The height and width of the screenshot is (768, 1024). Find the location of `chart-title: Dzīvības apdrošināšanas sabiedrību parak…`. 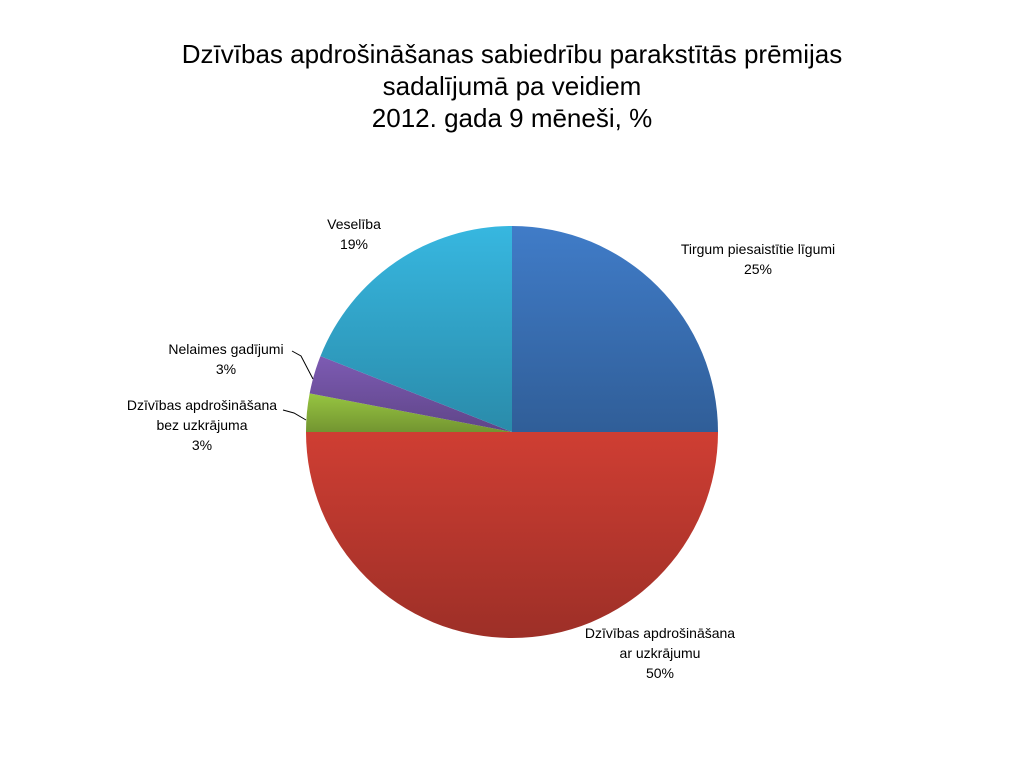

chart-title: Dzīvības apdrošināšanas sabiedrību parak… is located at coordinates (512, 86).